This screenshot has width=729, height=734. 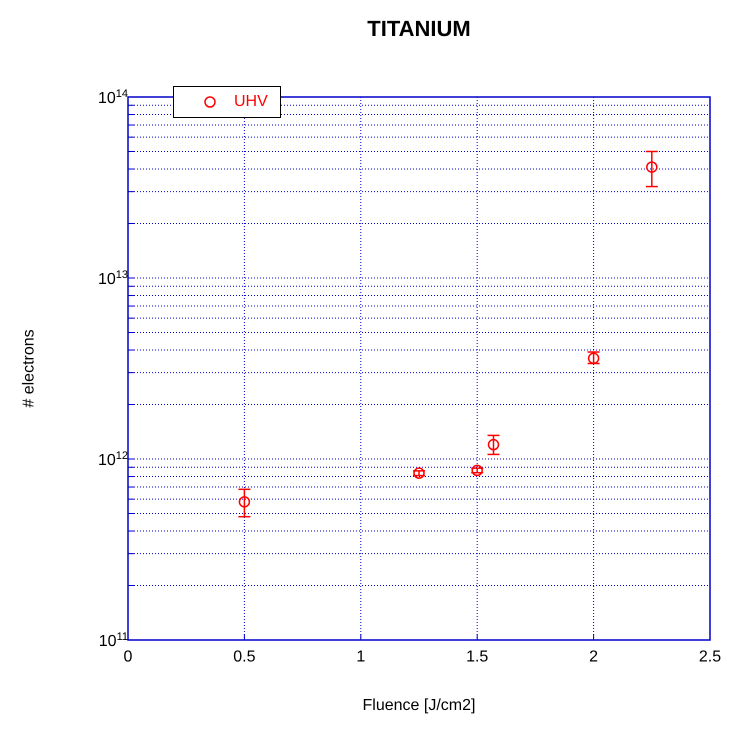 What do you see at coordinates (419, 705) in the screenshot?
I see `x-axis-title: Fluence [J/cm2]` at bounding box center [419, 705].